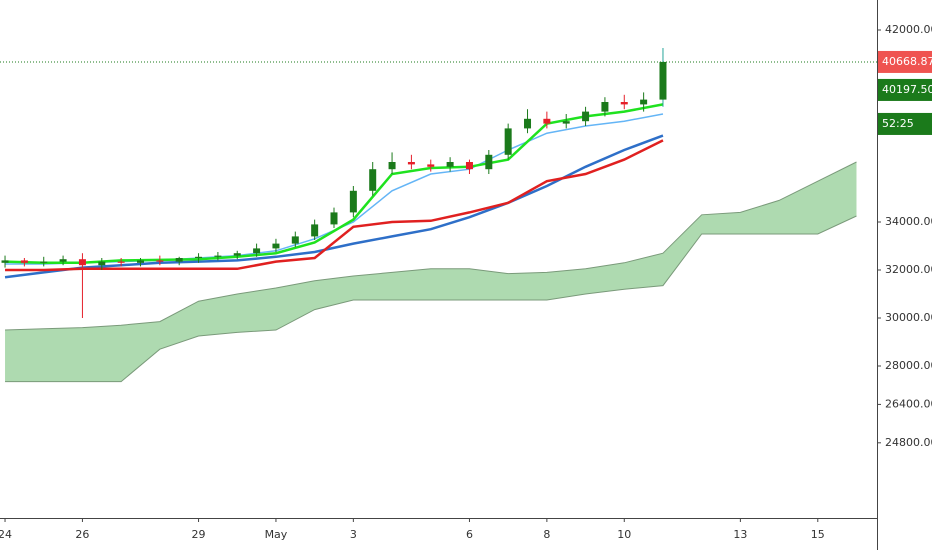 This screenshot has height=550, width=932. I want to click on price-label: 52:25, so click(898, 123).